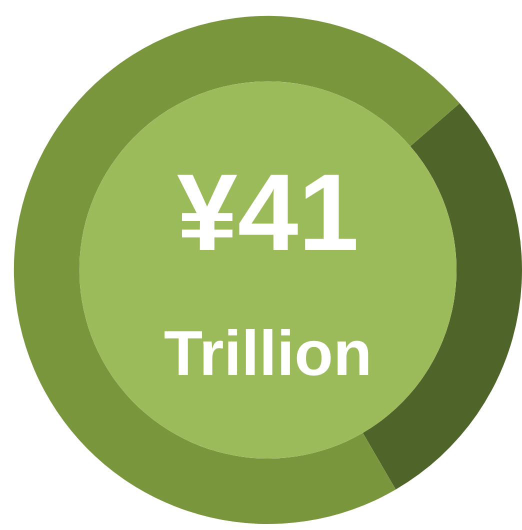 This screenshot has width=522, height=530. I want to click on text: ¥41, so click(268, 213).